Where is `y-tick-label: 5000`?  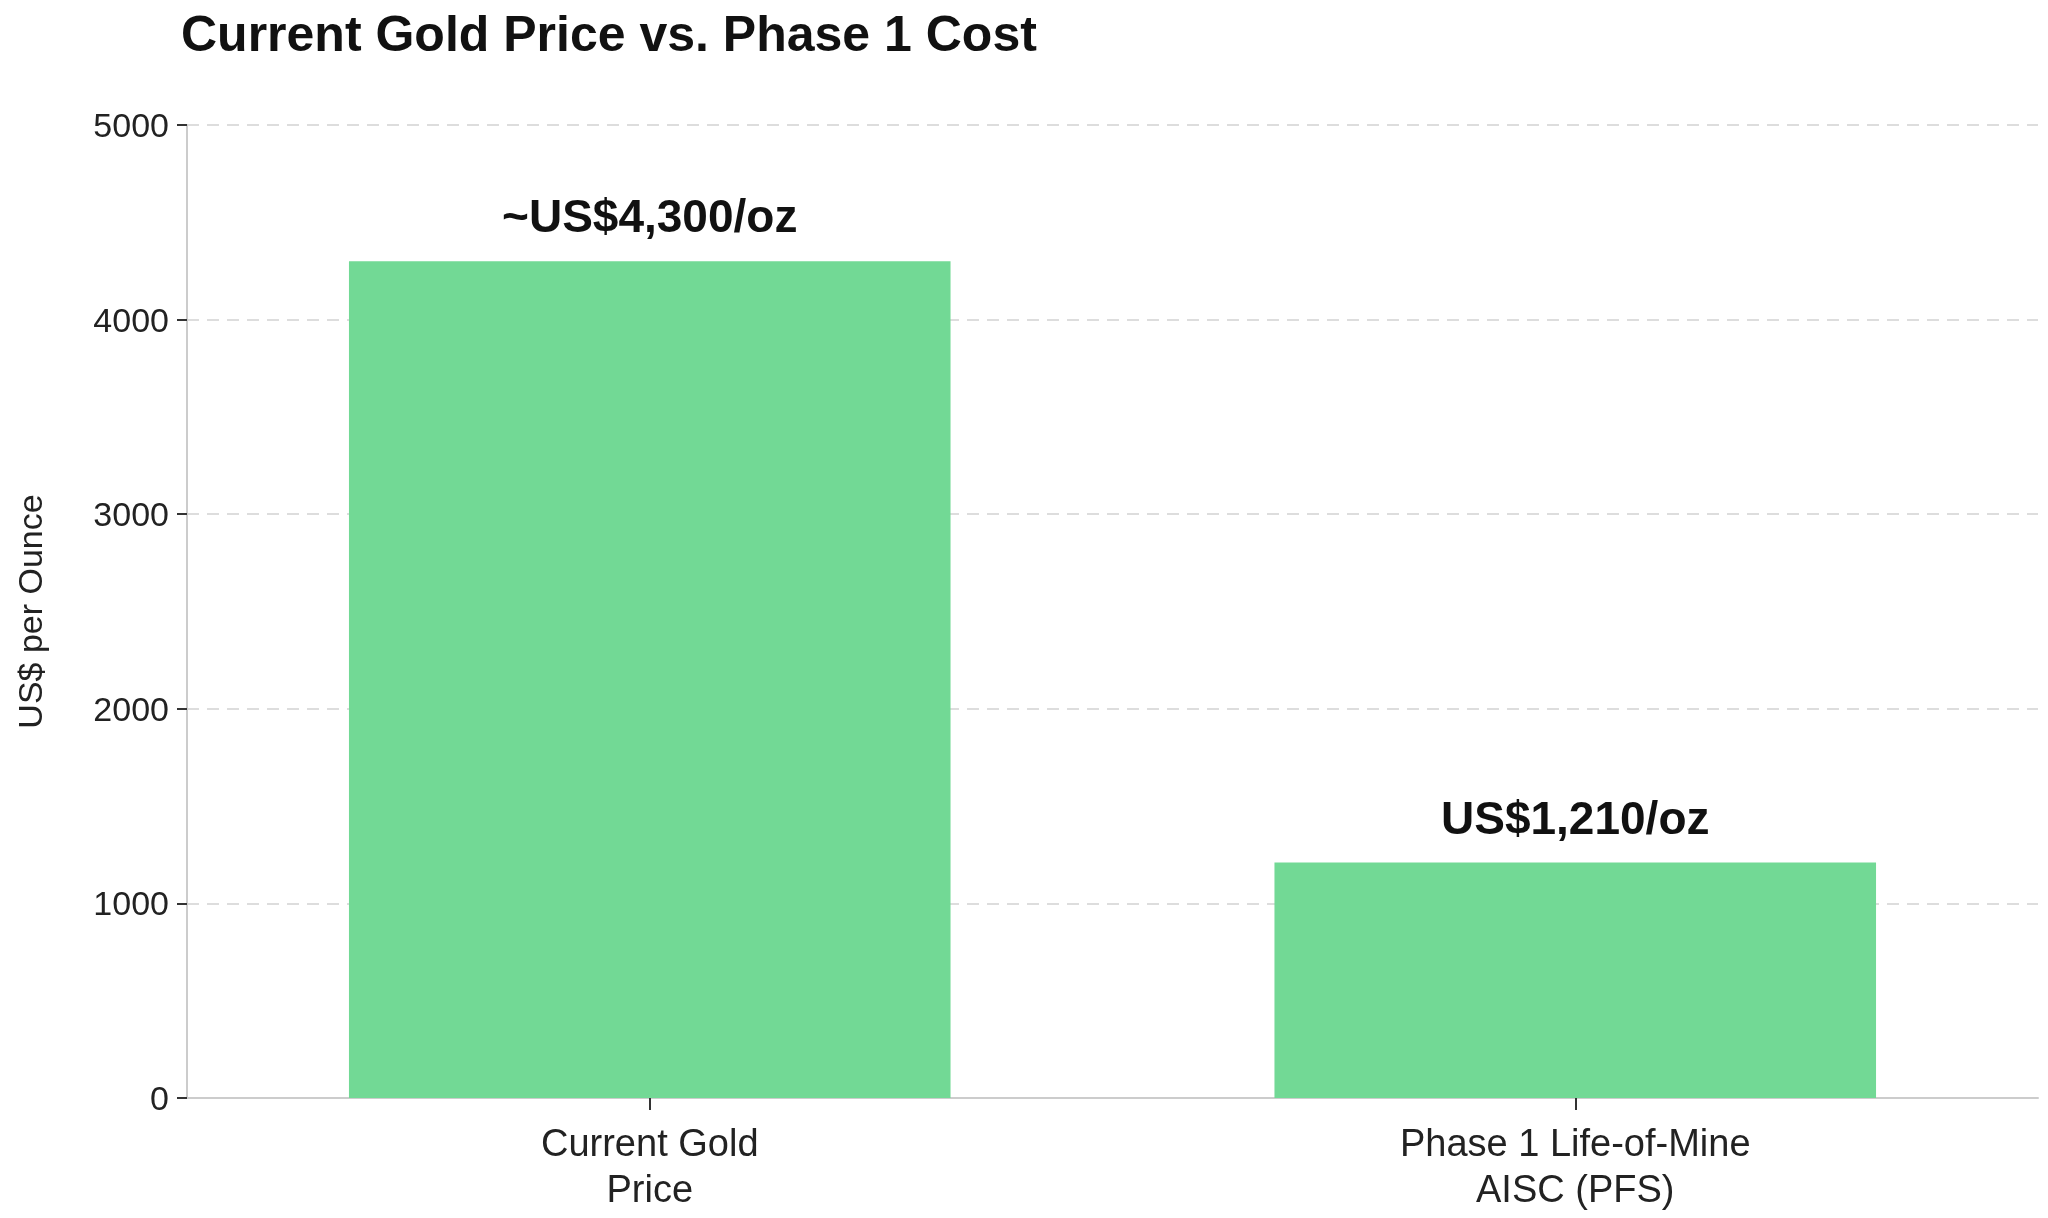
y-tick-label: 5000 is located at coordinates (131, 125).